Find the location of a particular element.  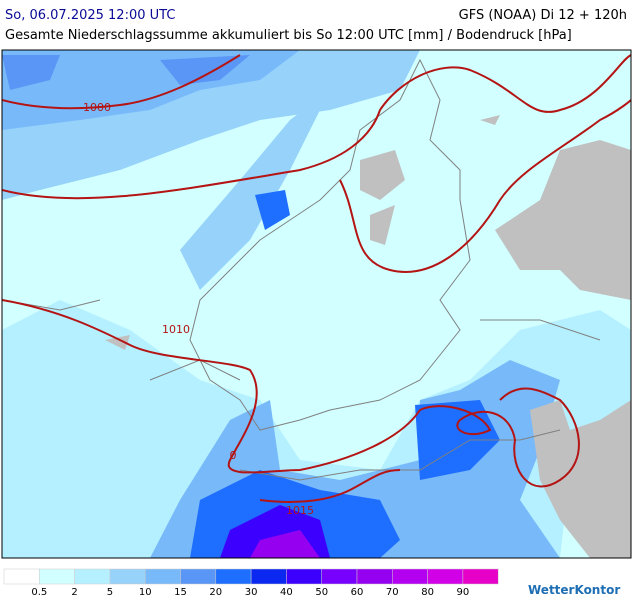

legend-label: 10 is located at coordinates (145, 592).